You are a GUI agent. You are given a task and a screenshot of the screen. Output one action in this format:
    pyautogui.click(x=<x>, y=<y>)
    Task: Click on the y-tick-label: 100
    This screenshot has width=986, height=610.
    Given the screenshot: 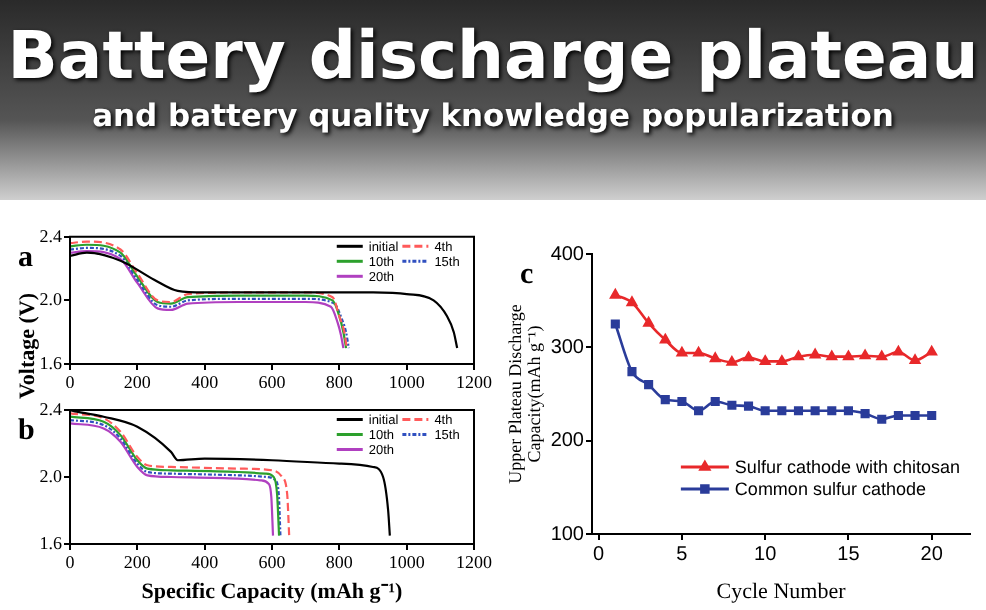 What is the action you would take?
    pyautogui.click(x=567, y=534)
    